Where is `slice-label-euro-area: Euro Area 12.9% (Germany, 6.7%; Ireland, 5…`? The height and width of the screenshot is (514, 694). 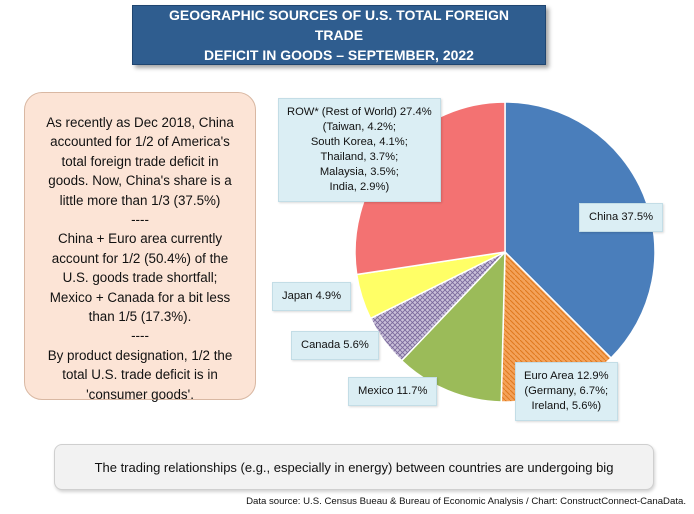 slice-label-euro-area: Euro Area 12.9% (Germany, 6.7%; Ireland, 5… is located at coordinates (566, 391).